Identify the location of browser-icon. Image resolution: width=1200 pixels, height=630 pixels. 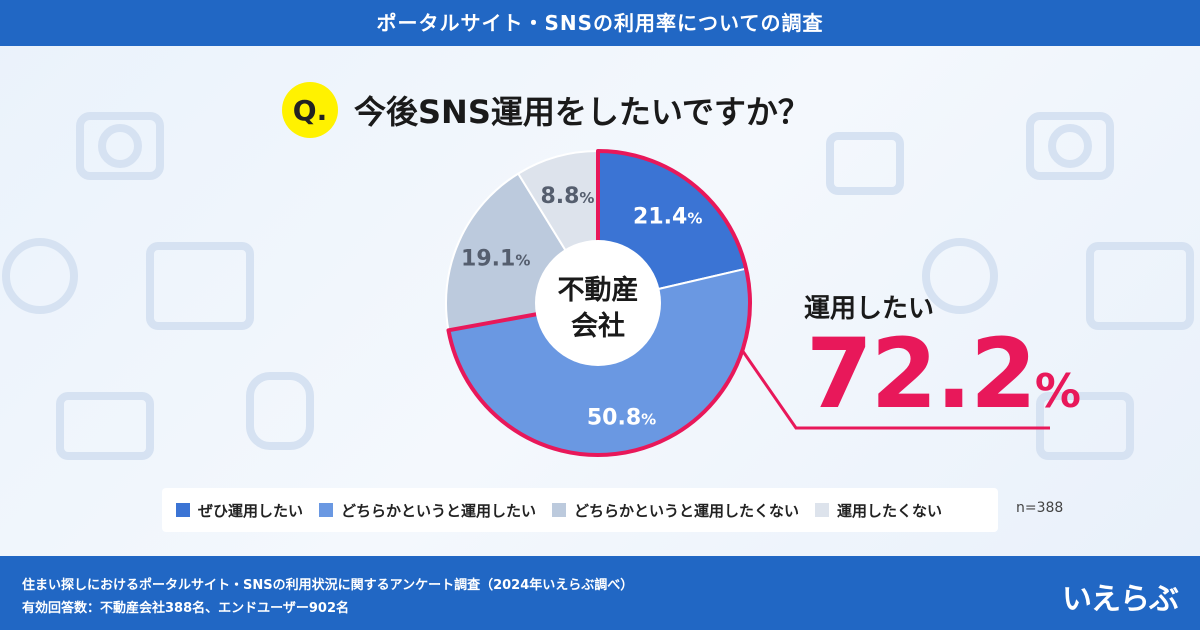
(200, 286).